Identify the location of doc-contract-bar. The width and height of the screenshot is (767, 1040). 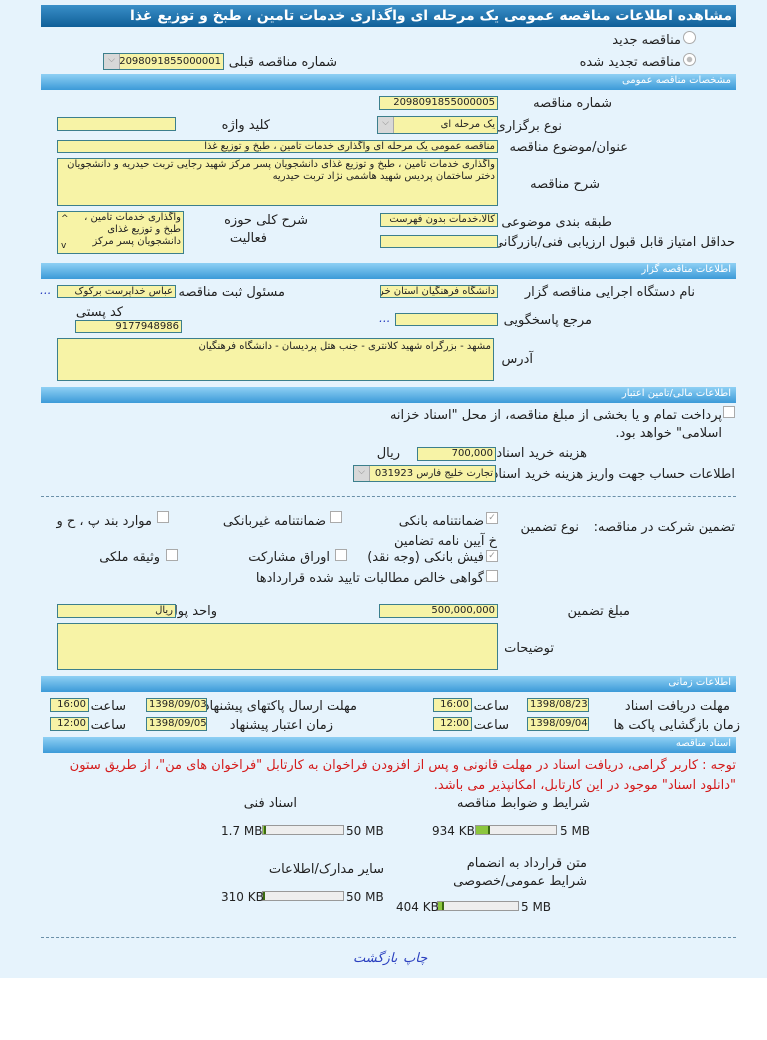
(478, 906).